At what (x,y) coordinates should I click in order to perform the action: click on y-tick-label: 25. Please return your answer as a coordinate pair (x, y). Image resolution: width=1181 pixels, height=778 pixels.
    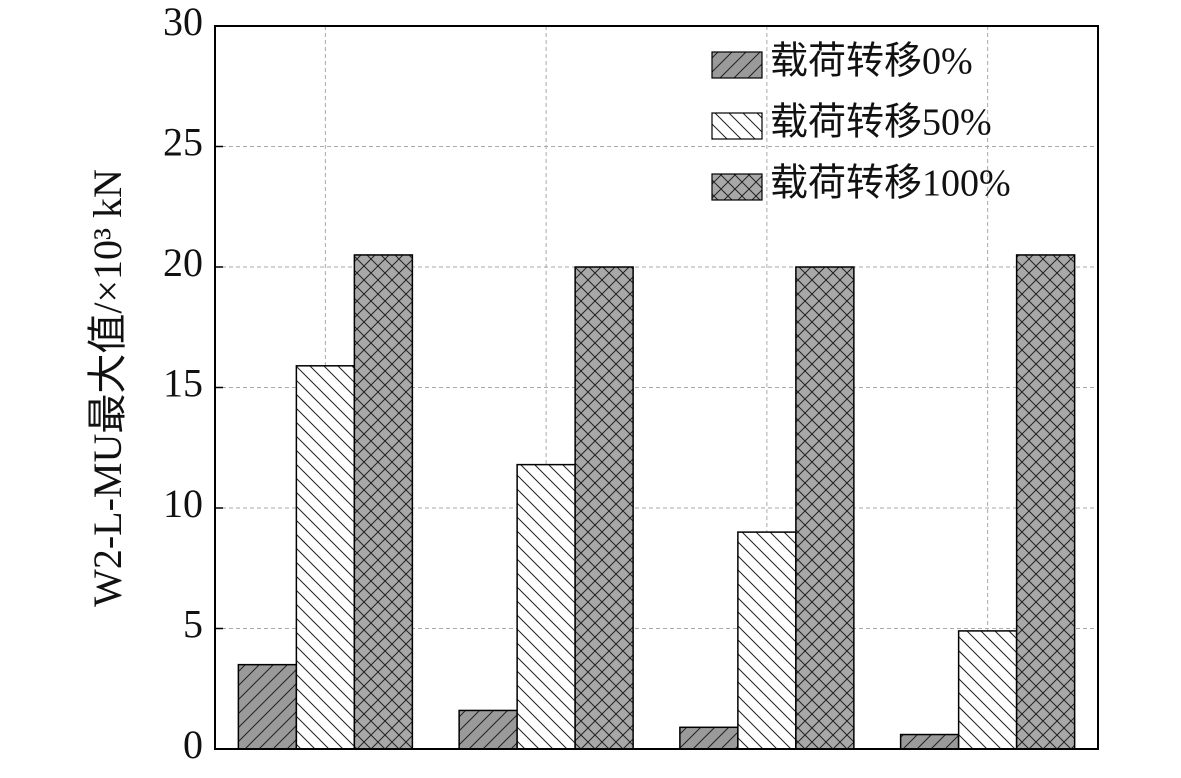
    Looking at the image, I should click on (183, 142).